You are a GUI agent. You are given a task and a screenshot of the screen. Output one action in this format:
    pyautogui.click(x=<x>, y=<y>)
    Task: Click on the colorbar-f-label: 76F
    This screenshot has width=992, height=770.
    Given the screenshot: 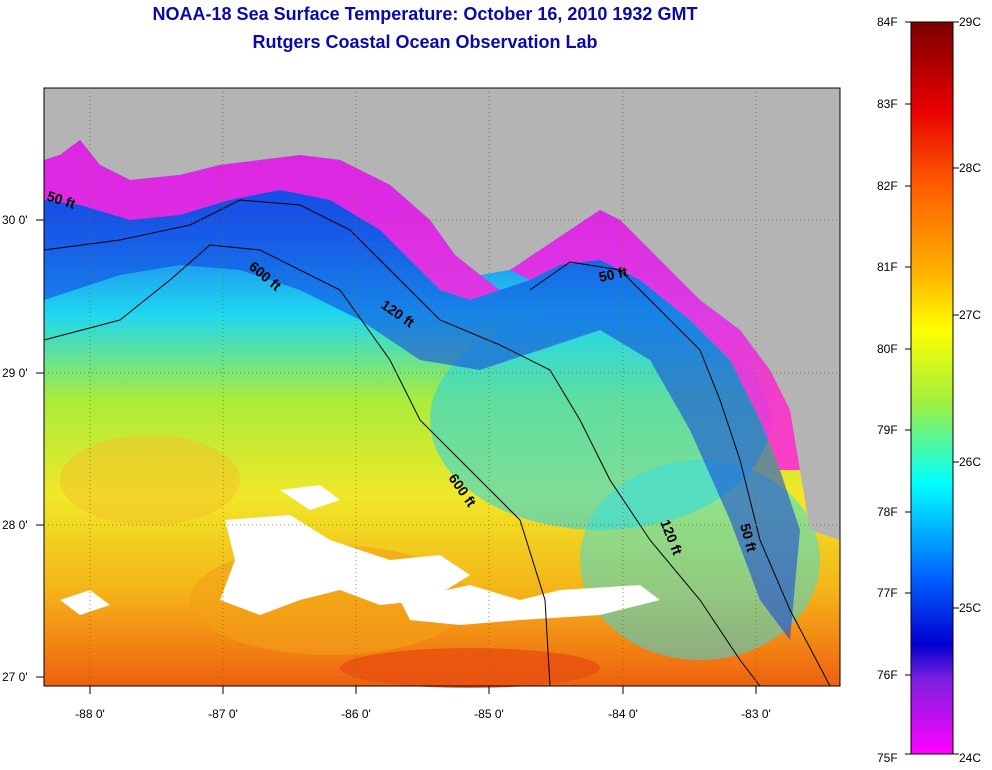 What is the action you would take?
    pyautogui.click(x=887, y=675)
    